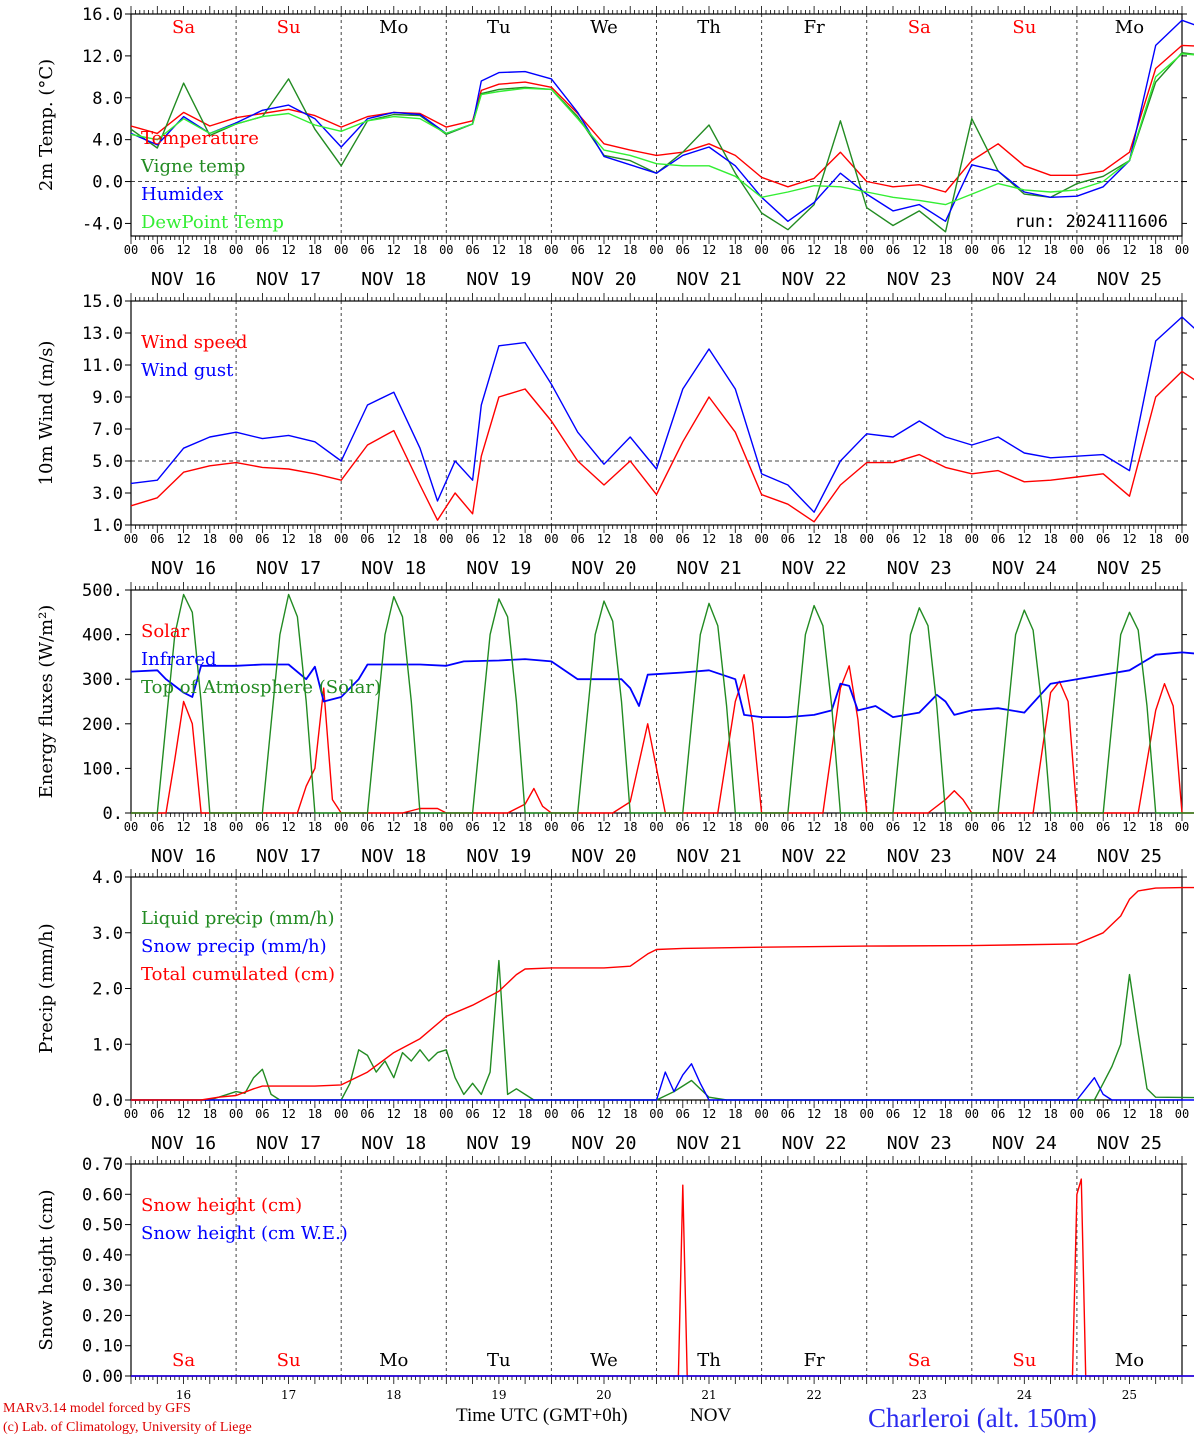 The width and height of the screenshot is (1194, 1440). What do you see at coordinates (814, 1395) in the screenshot?
I see `day-number-label: 22` at bounding box center [814, 1395].